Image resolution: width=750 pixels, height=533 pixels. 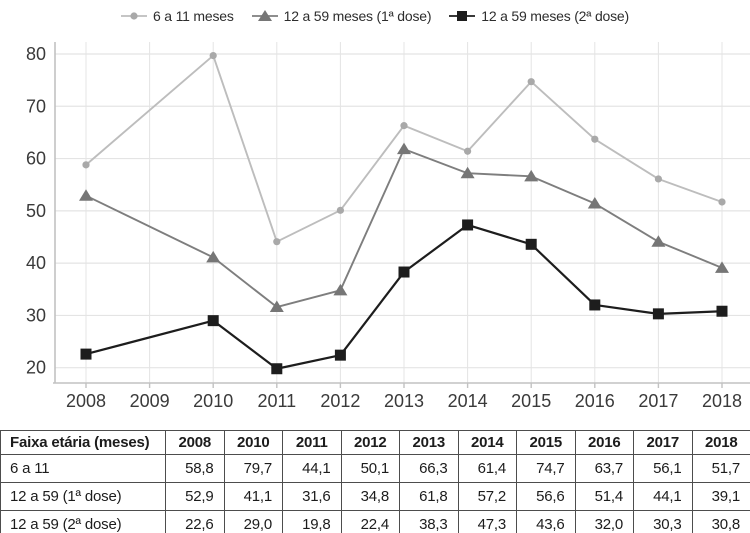 What do you see at coordinates (134, 16) in the screenshot?
I see `circle-marker-icon` at bounding box center [134, 16].